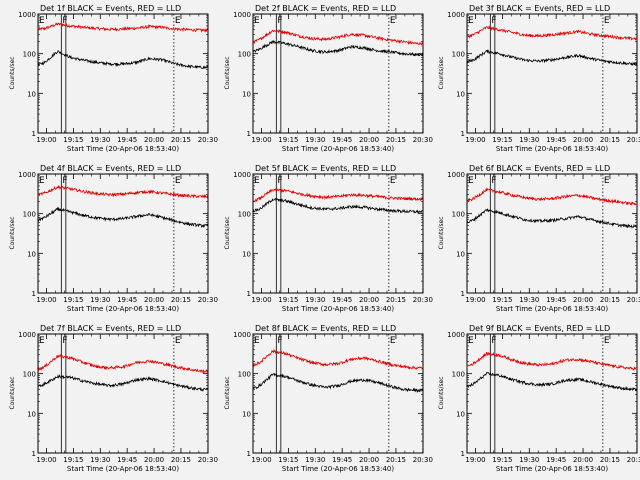  What do you see at coordinates (110, 8) in the screenshot?
I see `panel-title: Det 1f BLACK = Events, RED = LLD` at bounding box center [110, 8].